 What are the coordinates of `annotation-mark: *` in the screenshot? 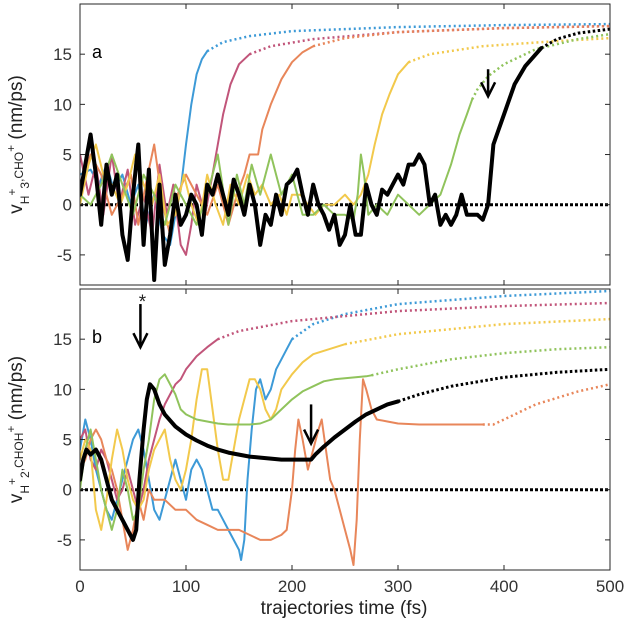 It's located at (143, 302).